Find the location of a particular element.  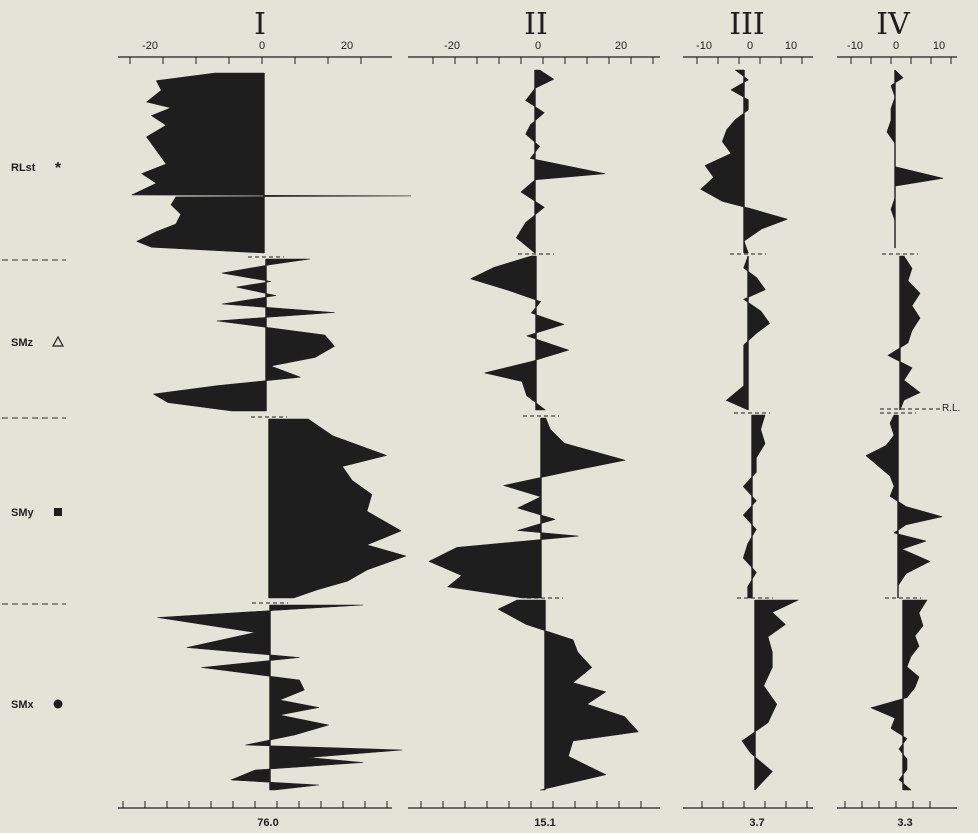

panel-title: II is located at coordinates (536, 24).